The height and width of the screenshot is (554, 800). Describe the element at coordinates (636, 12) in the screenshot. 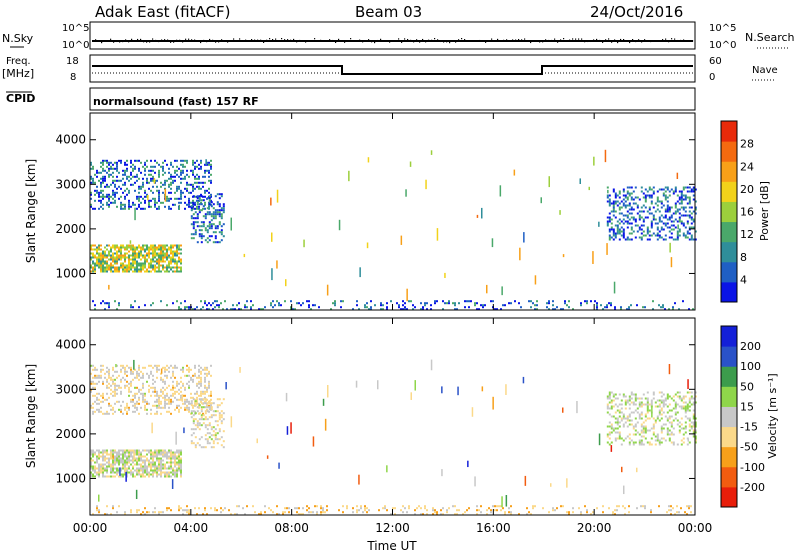

I see `date-title: 24/Oct/2016` at that location.